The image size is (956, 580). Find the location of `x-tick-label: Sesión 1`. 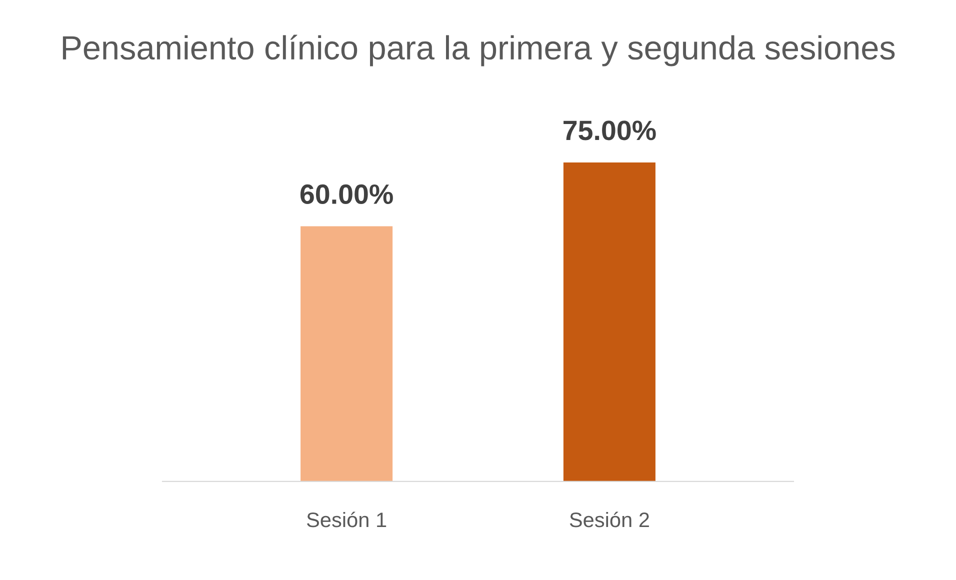

x-tick-label: Sesión 1 is located at coordinates (346, 520).